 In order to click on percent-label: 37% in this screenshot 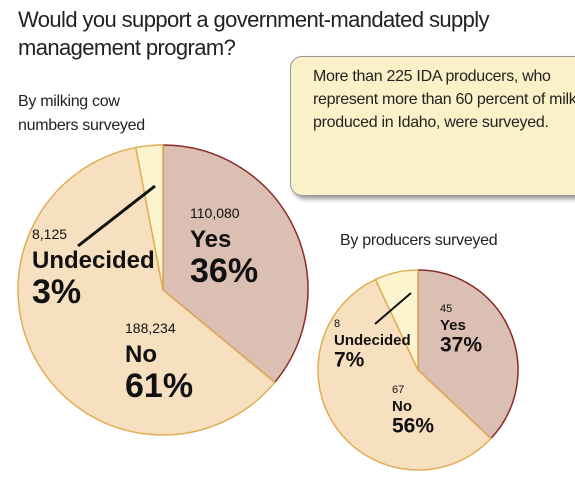, I will do `click(461, 345)`.